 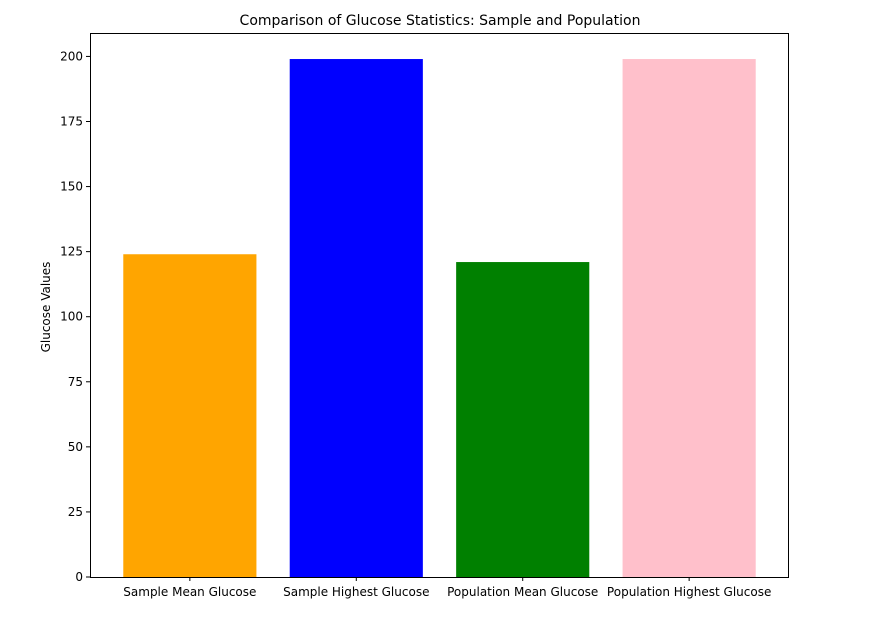 What do you see at coordinates (689, 592) in the screenshot?
I see `x-tick-label: Population Highest Glucose` at bounding box center [689, 592].